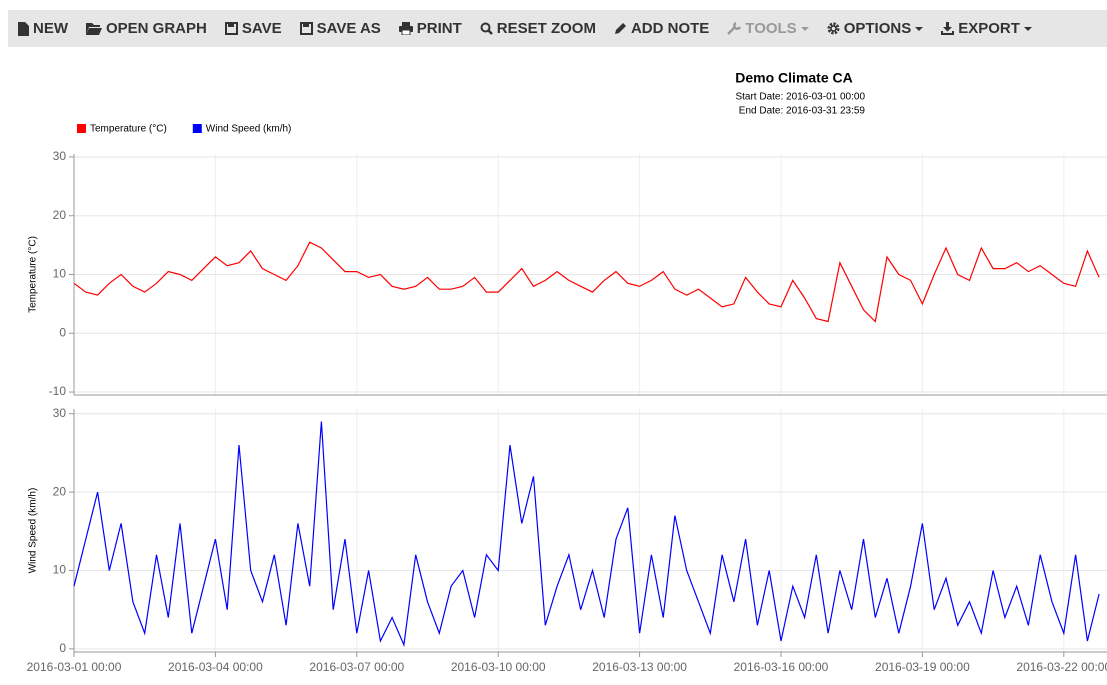  I want to click on label: OPEN GRAPH, so click(156, 28).